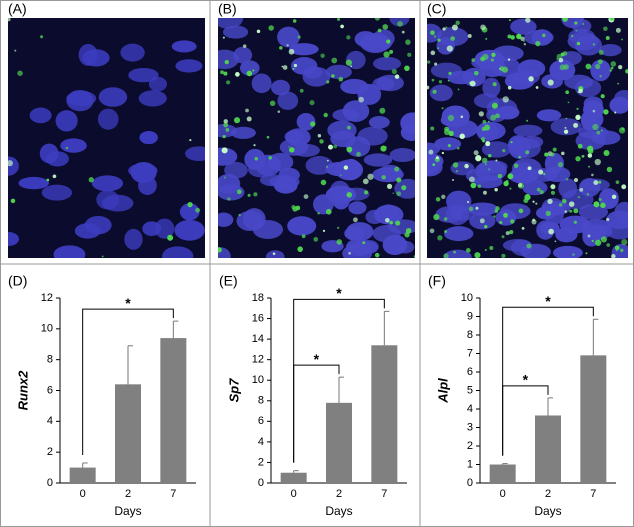 The height and width of the screenshot is (527, 634). What do you see at coordinates (50, 421) in the screenshot?
I see `y-tick-label: 4` at bounding box center [50, 421].